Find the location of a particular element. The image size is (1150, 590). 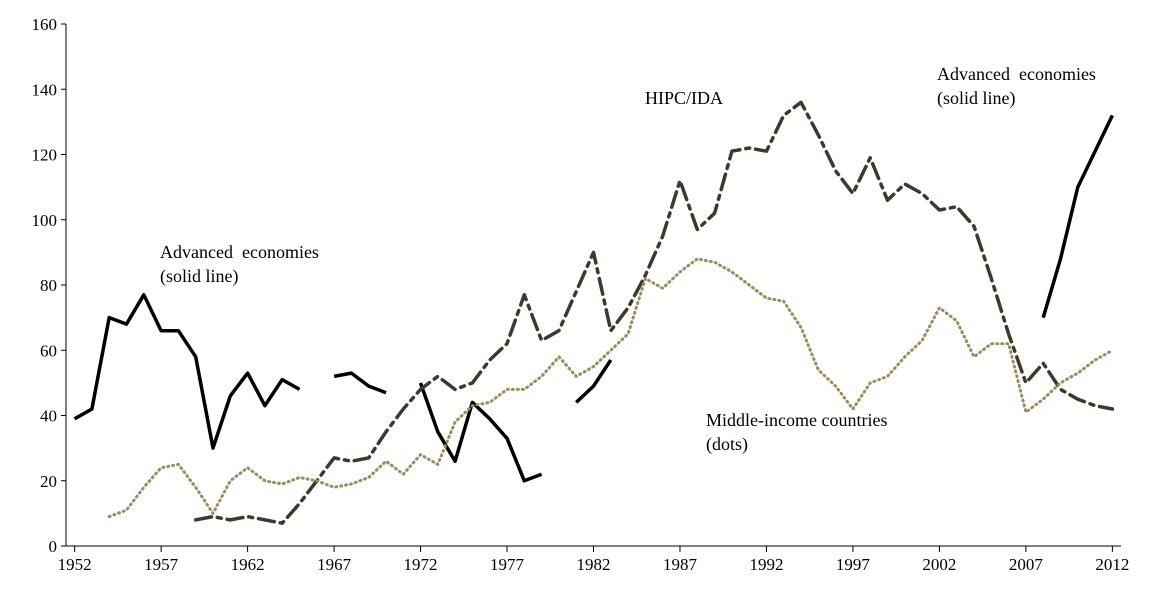

x-tick-label: 2012 is located at coordinates (1112, 564).